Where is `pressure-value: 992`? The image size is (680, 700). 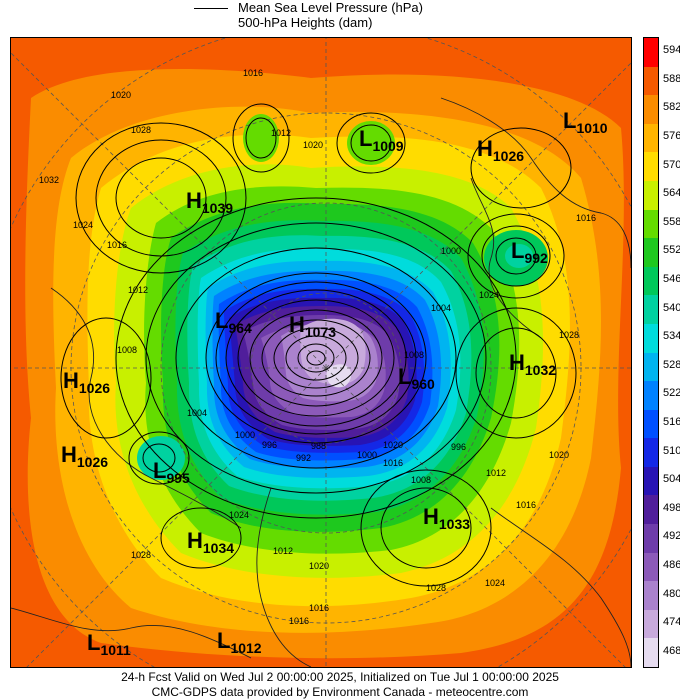 pressure-value: 992 is located at coordinates (536, 258).